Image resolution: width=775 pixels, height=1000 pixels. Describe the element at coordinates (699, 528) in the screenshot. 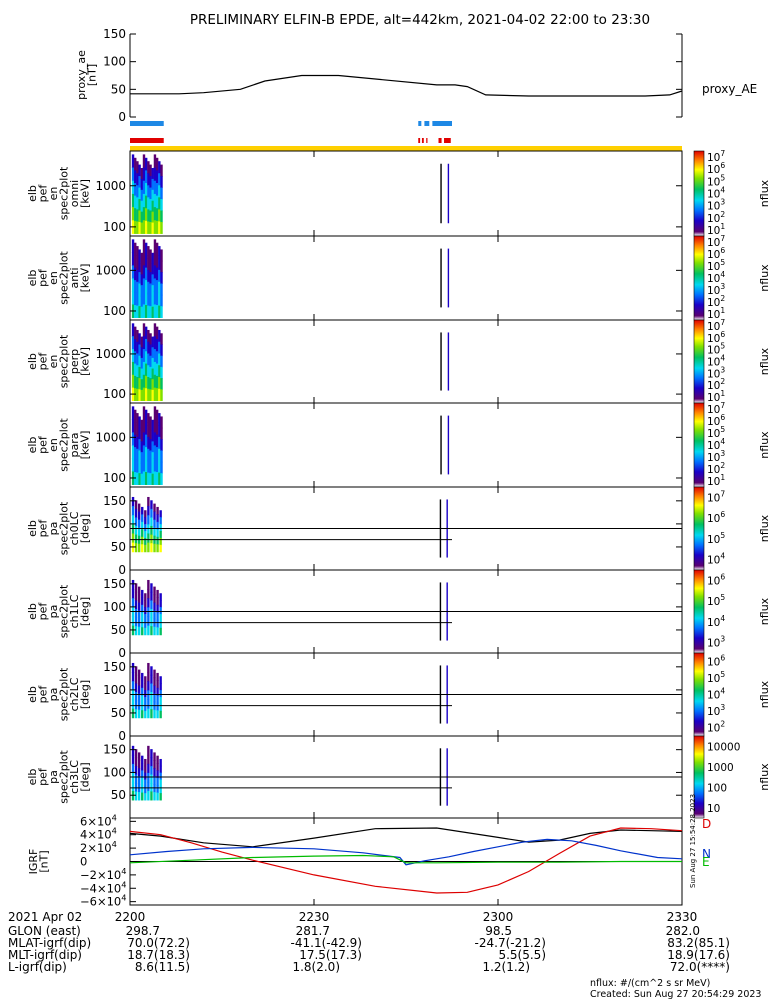

I see `spec-panel-4-colorbar` at that location.